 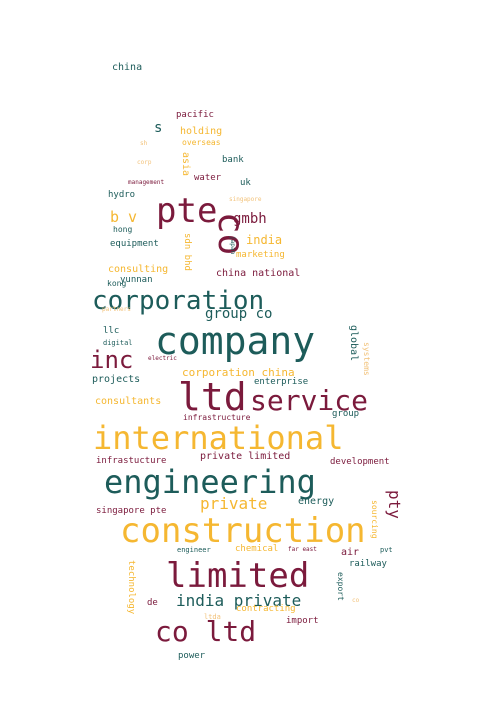 What do you see at coordinates (238, 372) in the screenshot?
I see `word: corporation china` at bounding box center [238, 372].